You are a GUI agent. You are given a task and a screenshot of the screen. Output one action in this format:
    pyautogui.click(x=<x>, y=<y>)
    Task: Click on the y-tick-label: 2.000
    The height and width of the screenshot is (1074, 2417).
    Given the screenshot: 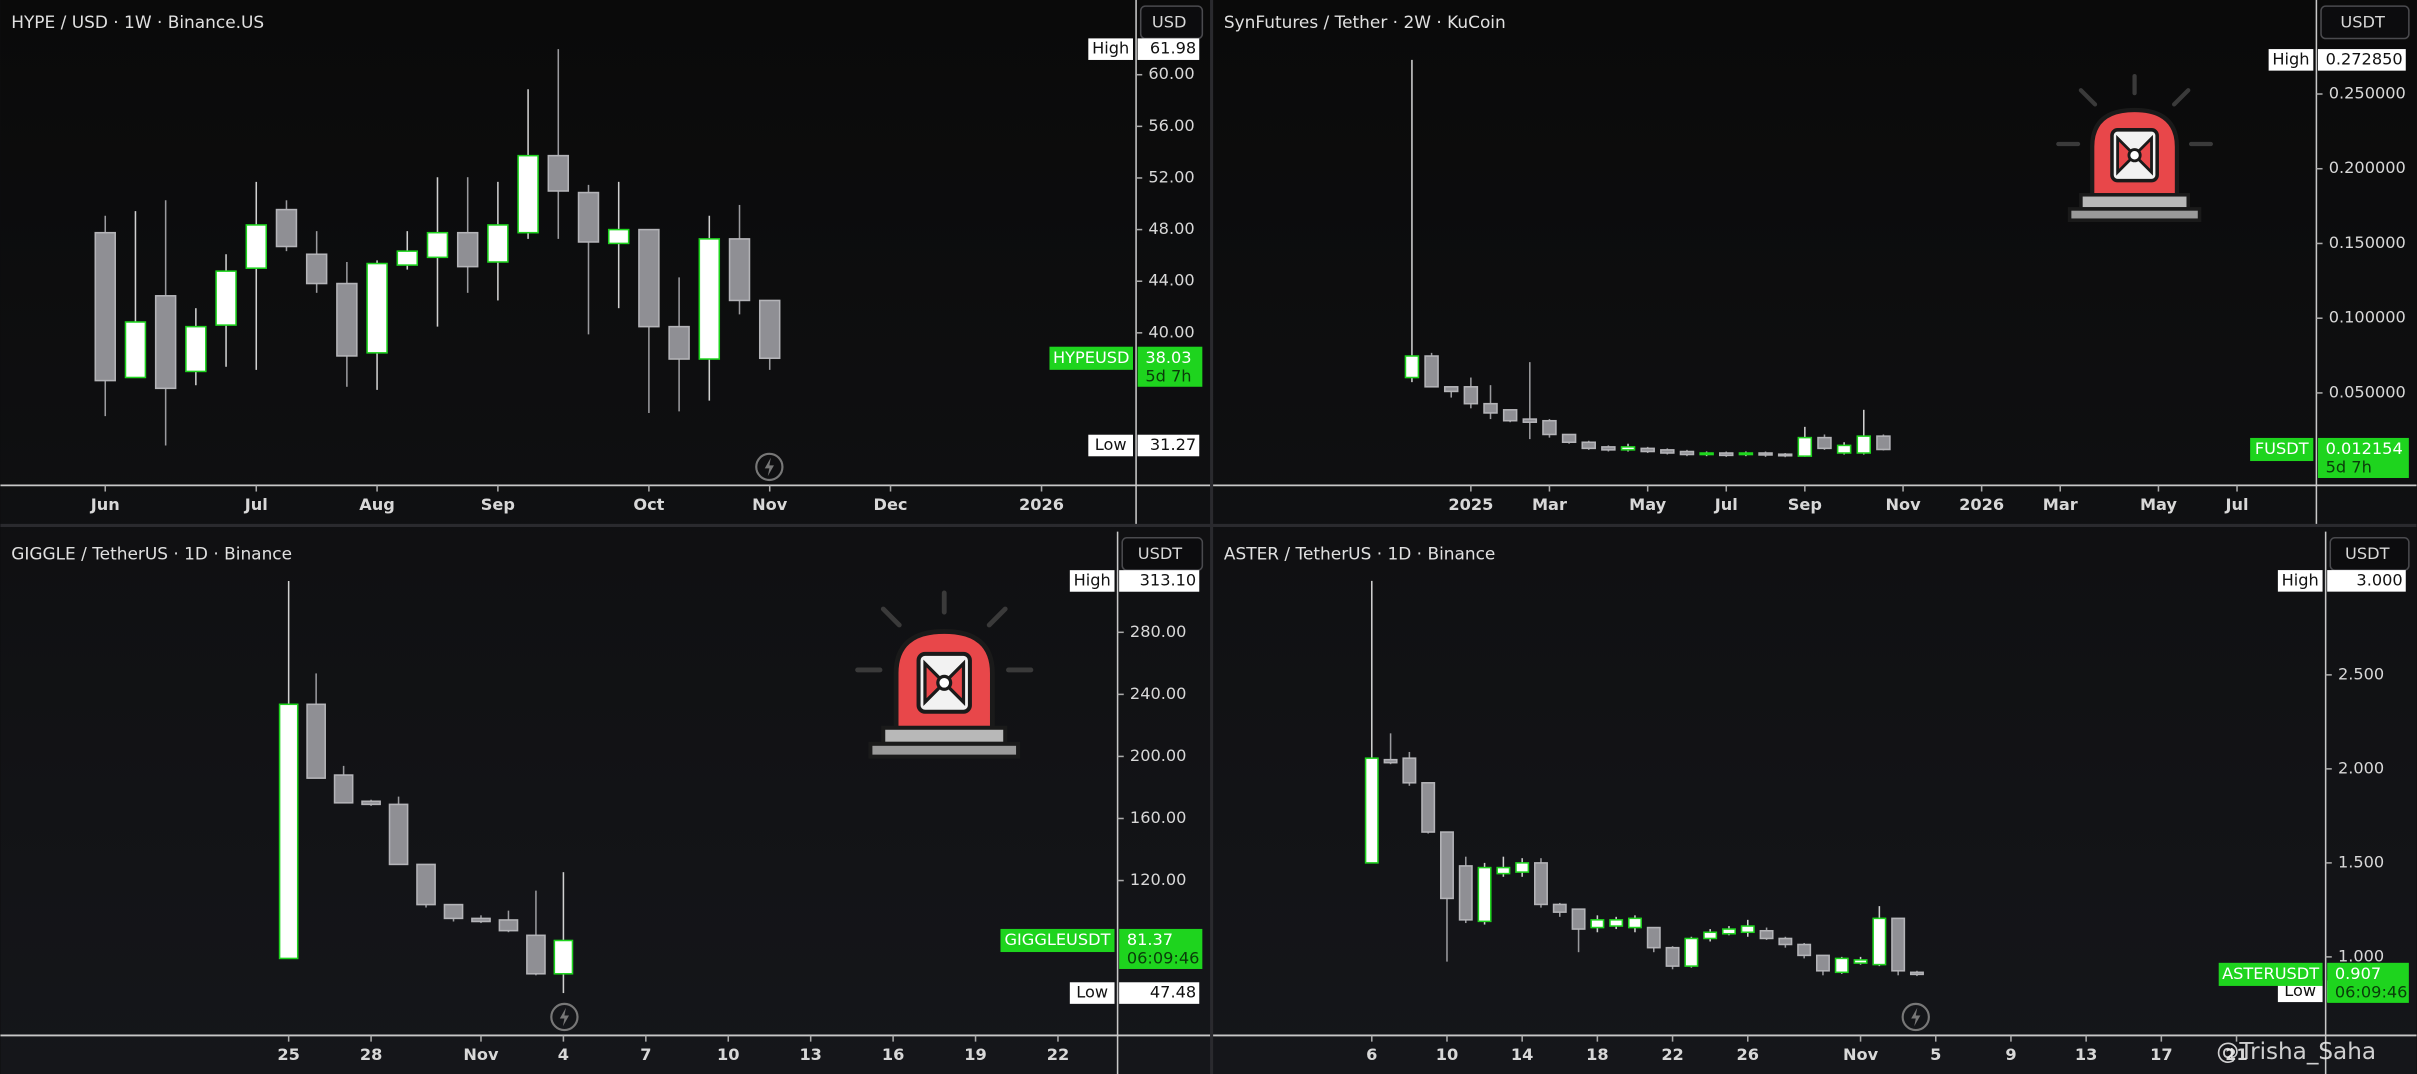 What is the action you would take?
    pyautogui.click(x=2361, y=767)
    